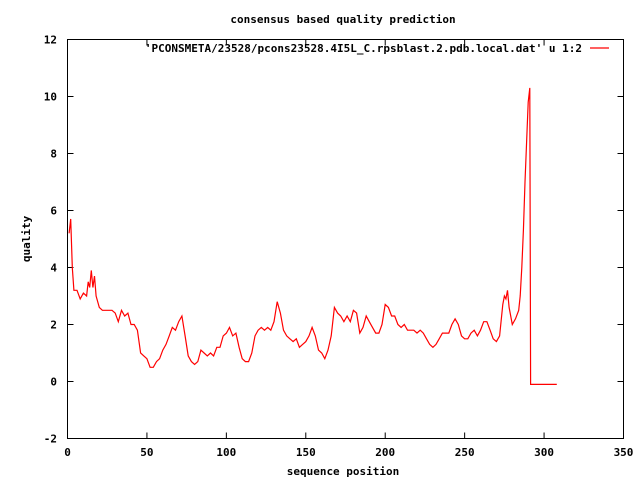 This screenshot has height=480, width=640. I want to click on x-tick-label: 200, so click(385, 452).